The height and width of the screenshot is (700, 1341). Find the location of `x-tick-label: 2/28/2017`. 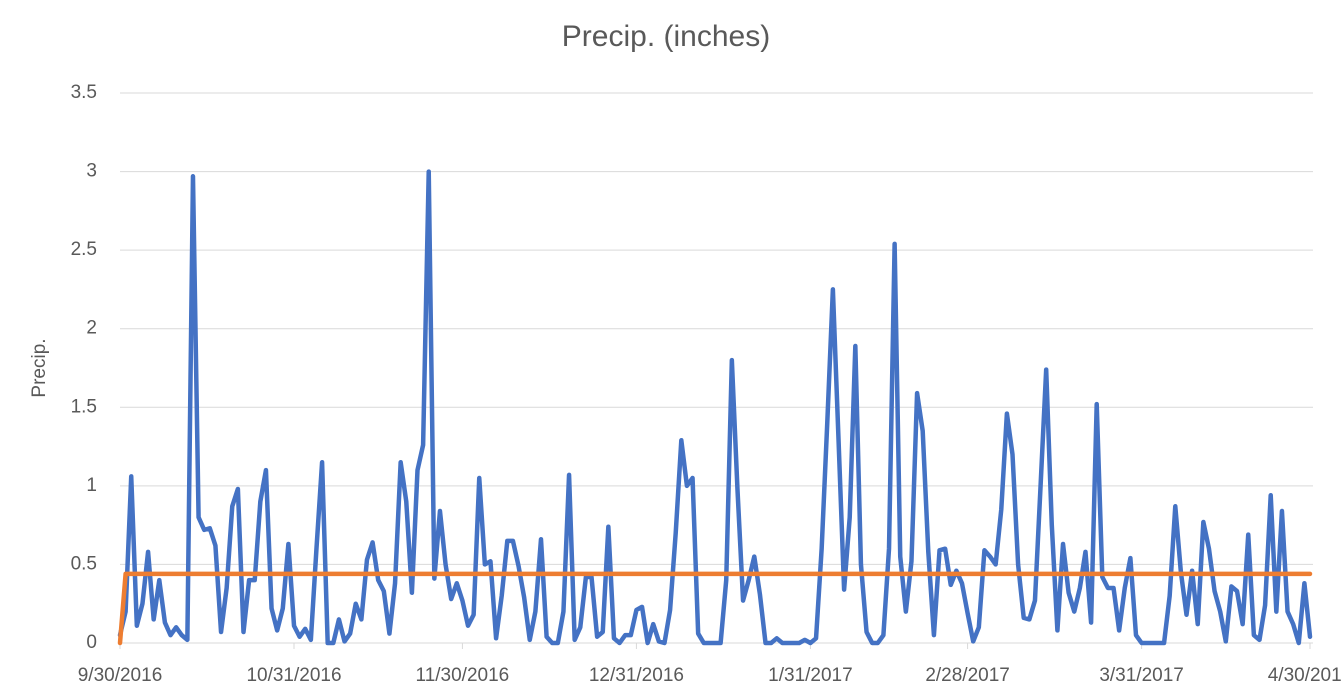

x-tick-label: 2/28/2017 is located at coordinates (967, 675).